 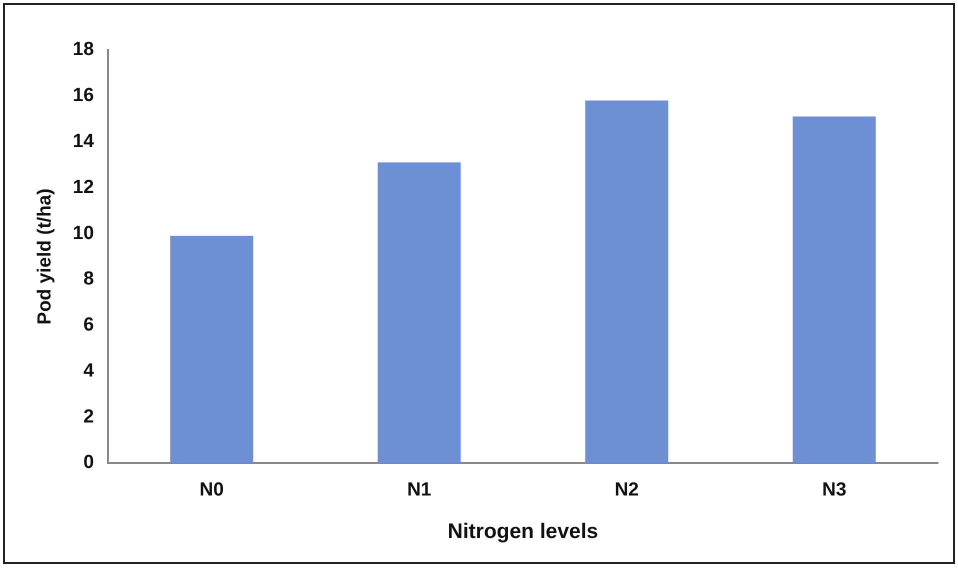 I want to click on y-tick-label: 0, so click(x=88, y=463).